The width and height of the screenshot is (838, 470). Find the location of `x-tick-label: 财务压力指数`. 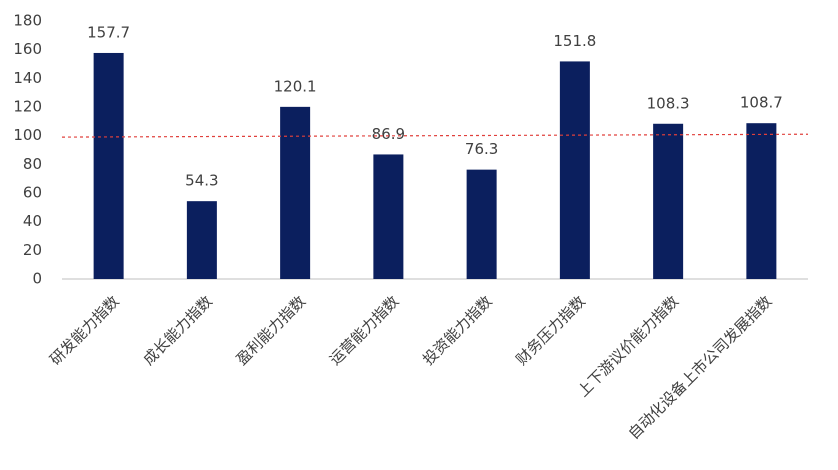

x-tick-label: 财务压力指数 is located at coordinates (551, 330).